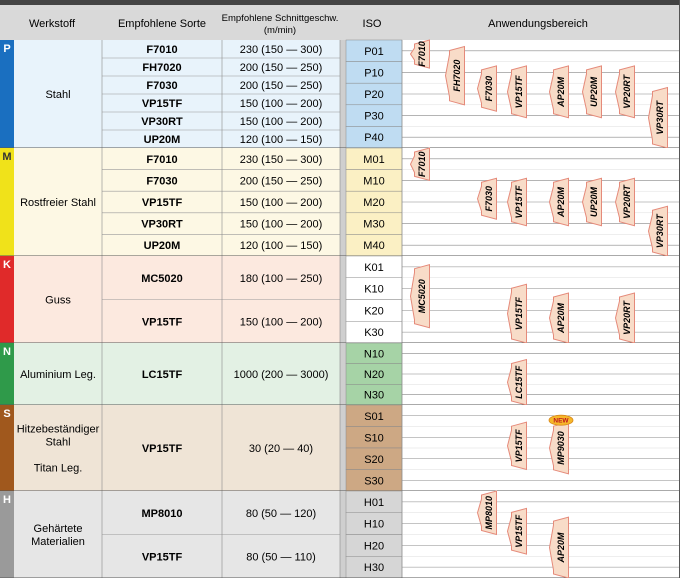 The image size is (680, 578). Describe the element at coordinates (162, 246) in the screenshot. I see `grade-name: UP20M` at that location.